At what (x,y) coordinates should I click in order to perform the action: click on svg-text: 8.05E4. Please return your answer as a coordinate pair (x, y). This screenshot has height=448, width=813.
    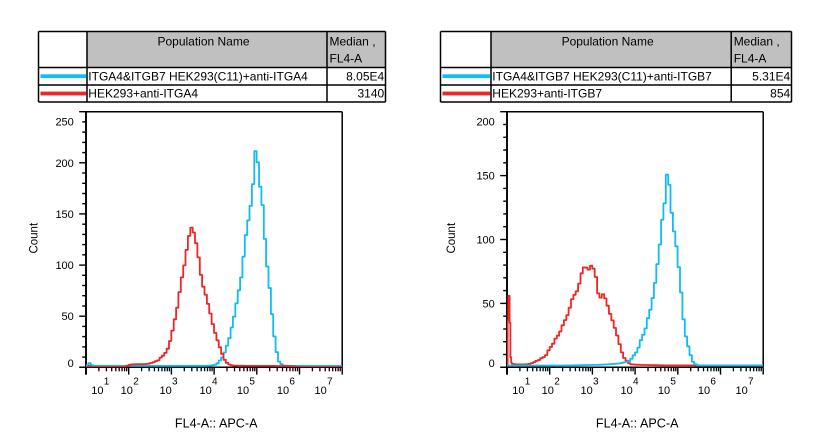
    Looking at the image, I should click on (365, 77).